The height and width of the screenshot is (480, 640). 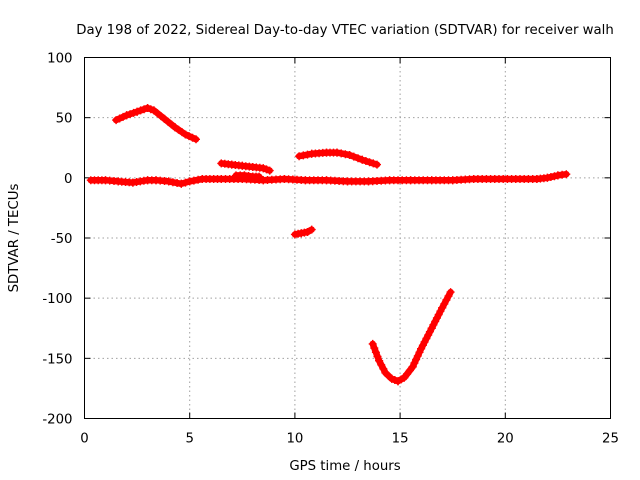 I want to click on y-tick-label: 50, so click(x=64, y=119).